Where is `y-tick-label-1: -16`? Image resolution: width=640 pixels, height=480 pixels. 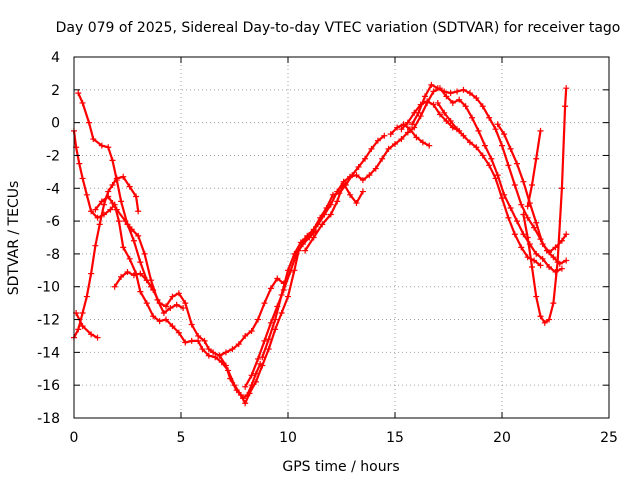 y-tick-label-1: -16 is located at coordinates (48, 386).